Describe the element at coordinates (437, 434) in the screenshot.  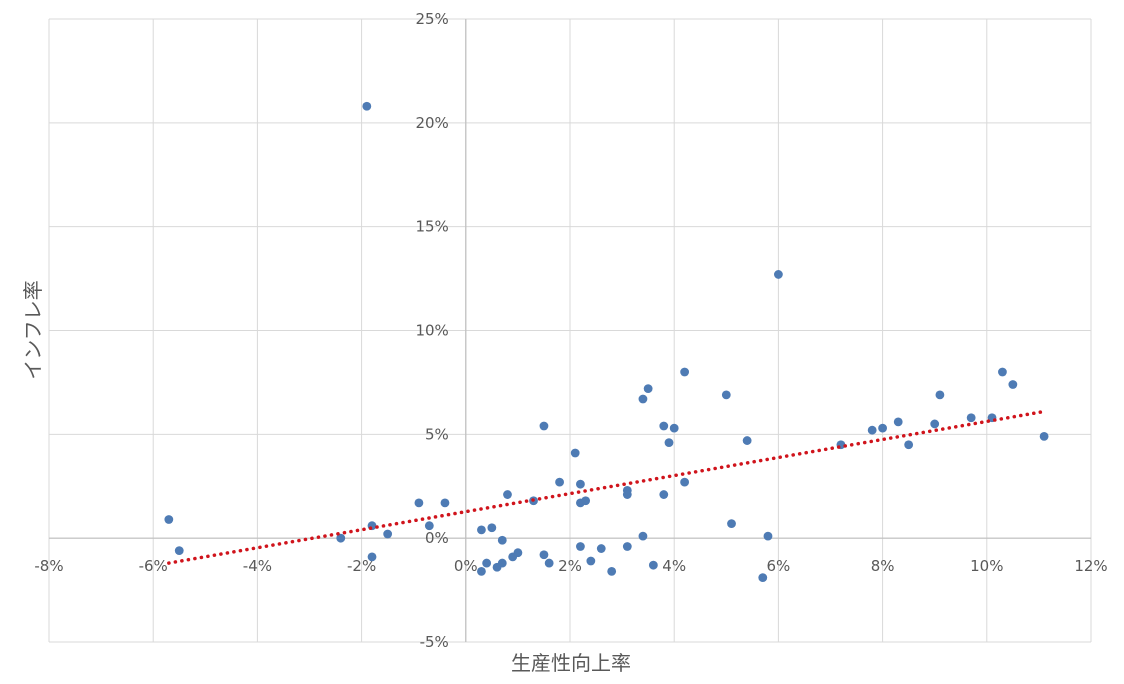
I see `y-tick-label: 5%` at that location.